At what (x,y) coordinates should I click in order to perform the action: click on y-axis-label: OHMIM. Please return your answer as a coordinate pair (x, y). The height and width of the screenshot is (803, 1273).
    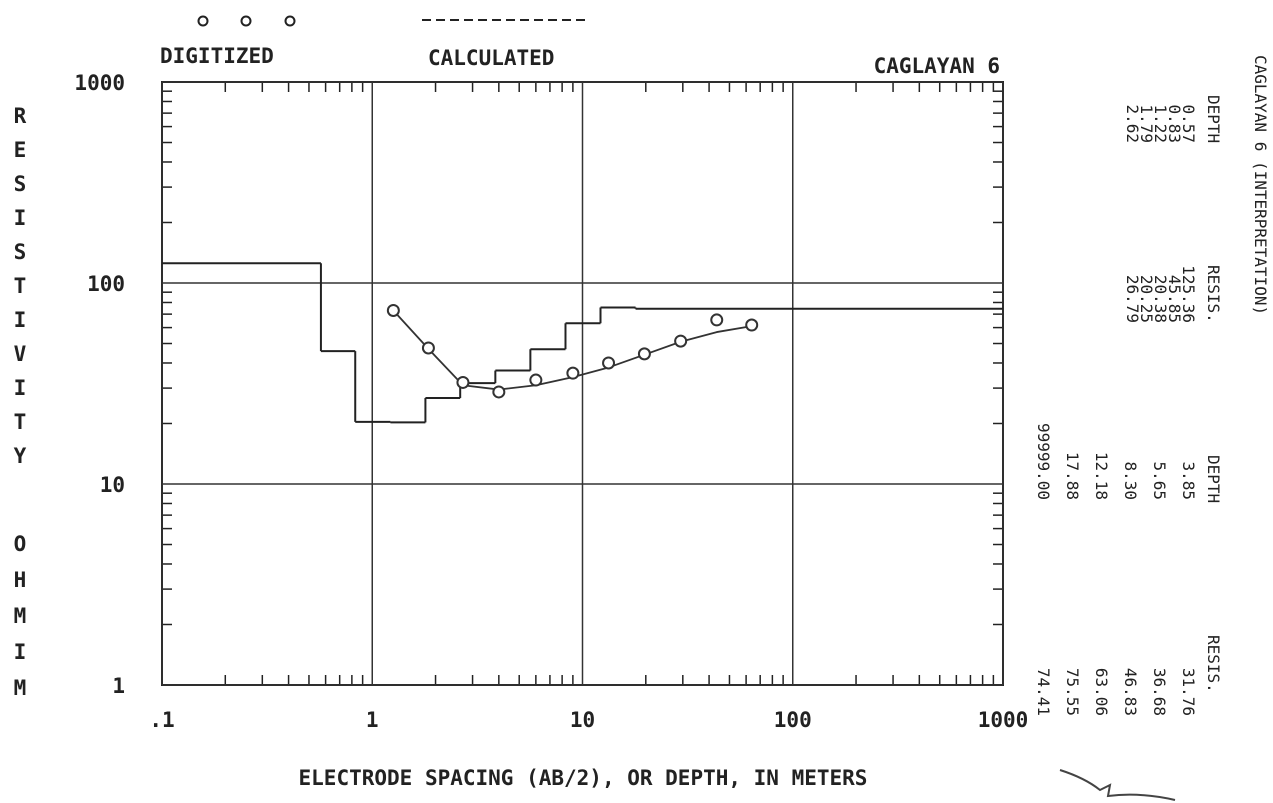
    Looking at the image, I should click on (20, 622).